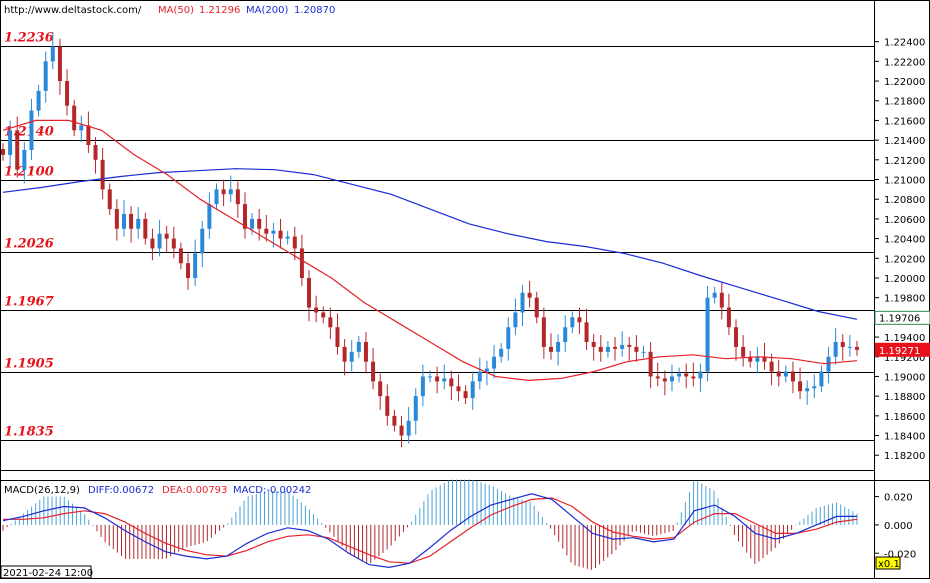 The width and height of the screenshot is (930, 583). What do you see at coordinates (904, 82) in the screenshot?
I see `price-tick-label: 1.22000` at bounding box center [904, 82].